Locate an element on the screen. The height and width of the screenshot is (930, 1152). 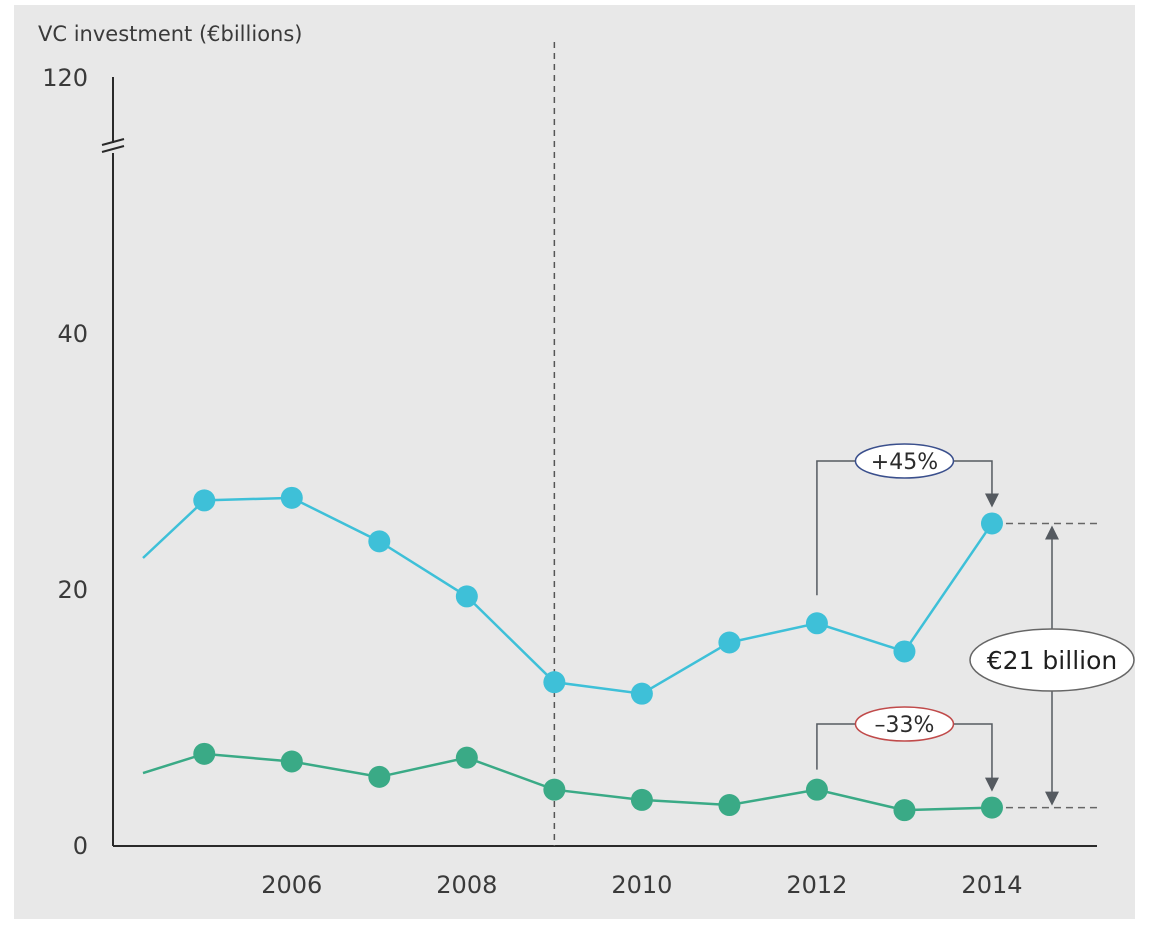
x-tick-label: 2010 is located at coordinates (641, 885).